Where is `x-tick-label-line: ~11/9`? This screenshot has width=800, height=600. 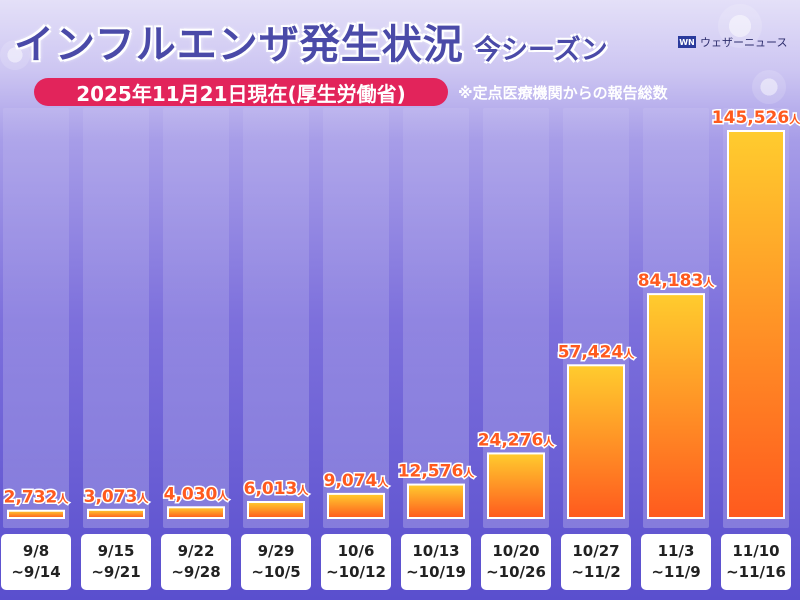
x-tick-label-line: ~11/9 is located at coordinates (676, 572).